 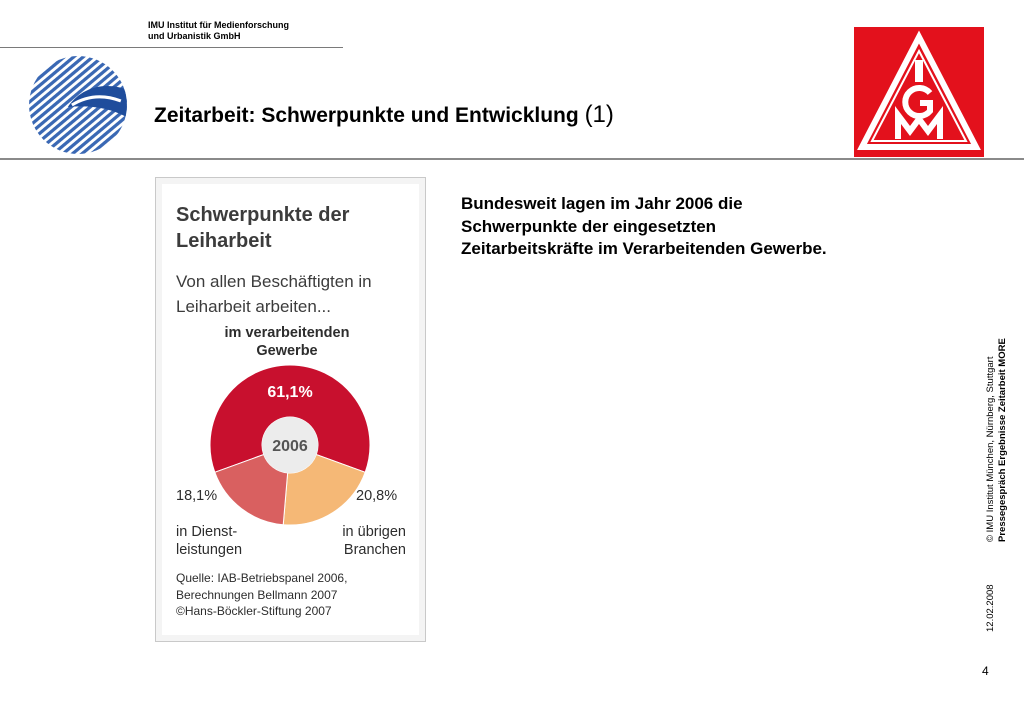 I want to click on donut-center, so click(x=290, y=445).